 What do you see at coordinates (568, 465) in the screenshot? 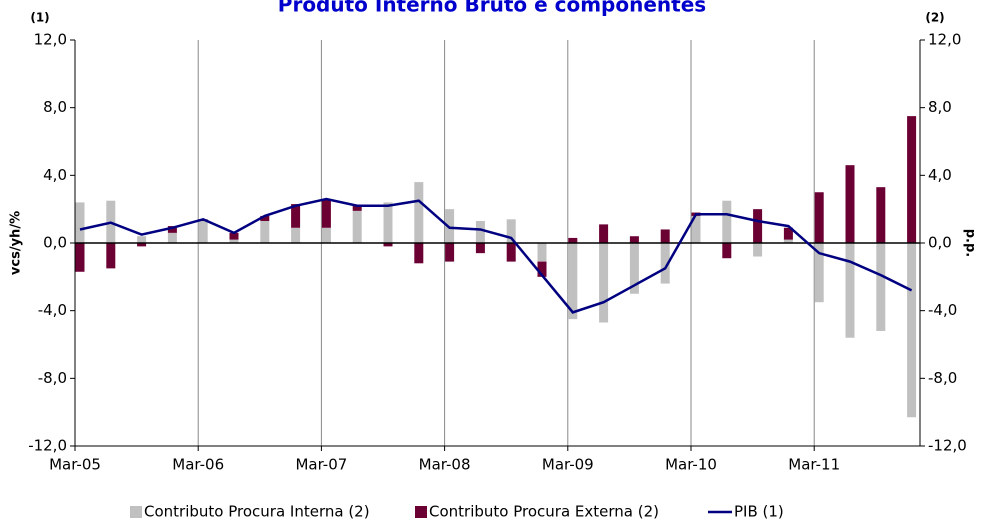
I see `x-tick-label: Mar-09` at bounding box center [568, 465].